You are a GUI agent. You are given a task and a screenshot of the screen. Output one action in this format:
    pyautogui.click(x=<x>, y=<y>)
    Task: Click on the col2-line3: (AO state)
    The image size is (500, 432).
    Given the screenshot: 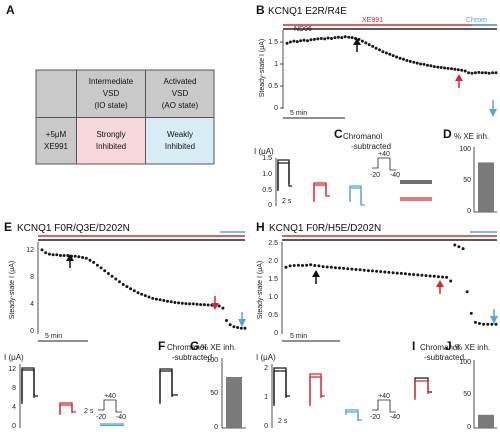 What is the action you would take?
    pyautogui.click(x=180, y=105)
    